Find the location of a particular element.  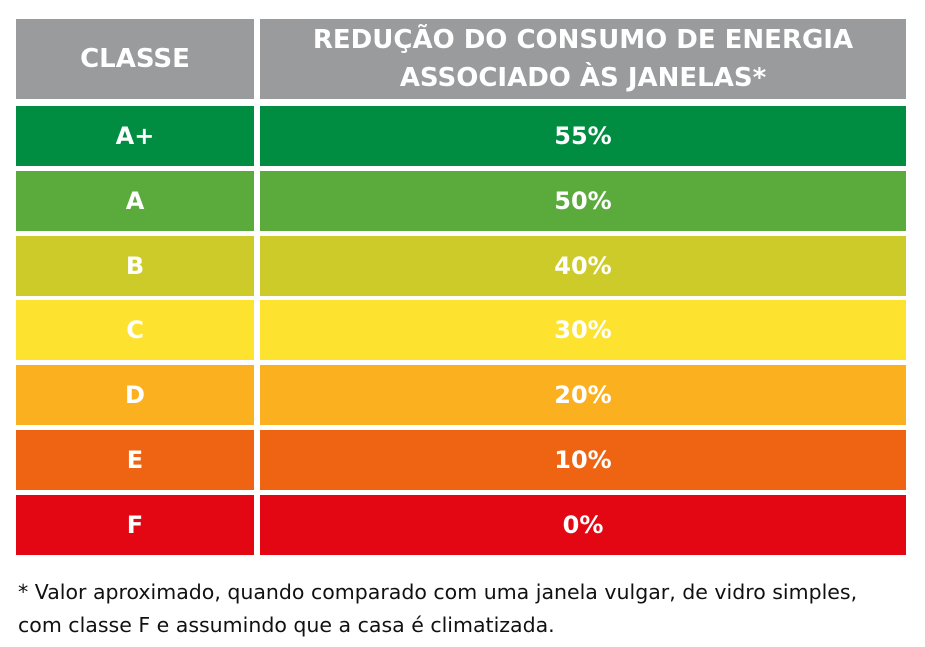

class-label: C is located at coordinates (135, 330).